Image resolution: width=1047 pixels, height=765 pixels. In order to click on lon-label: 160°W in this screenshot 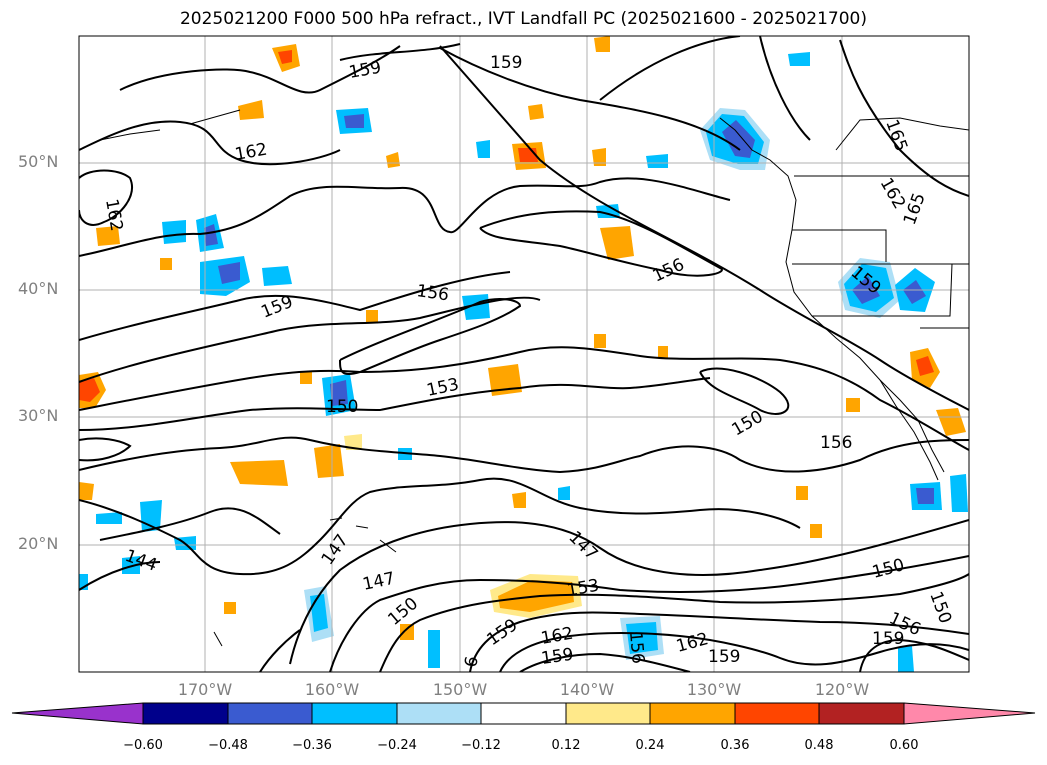, I will do `click(332, 689)`.